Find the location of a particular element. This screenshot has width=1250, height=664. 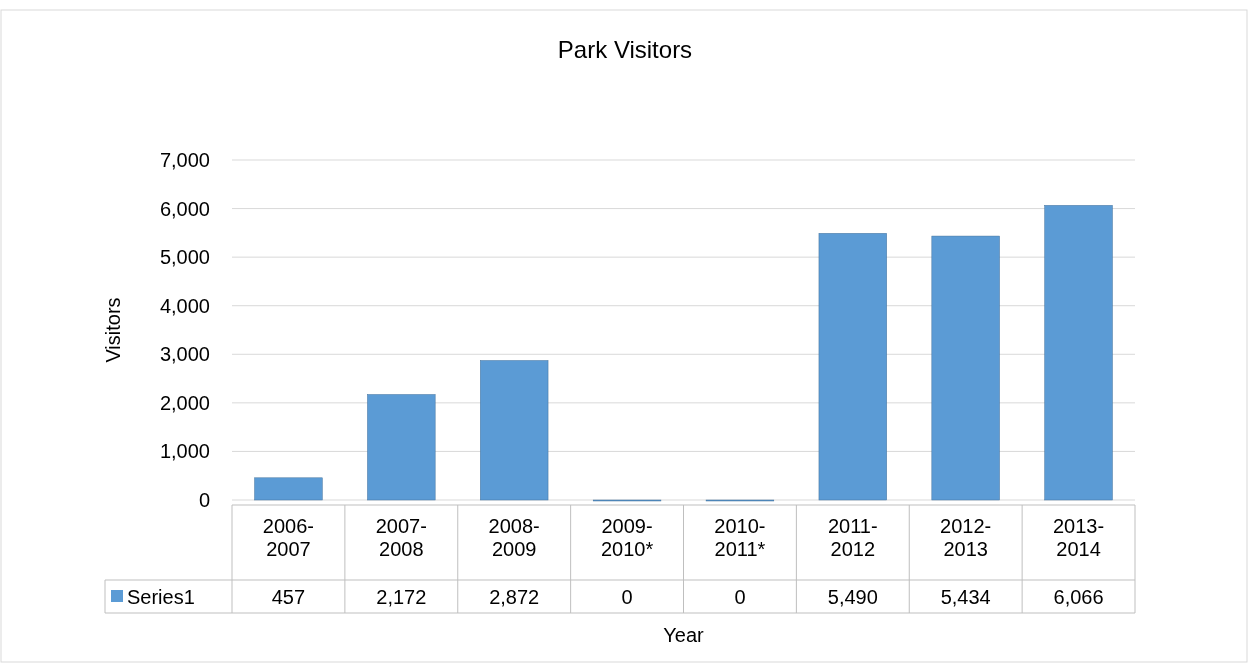

y-tick-label: 6,000 is located at coordinates (184, 208).